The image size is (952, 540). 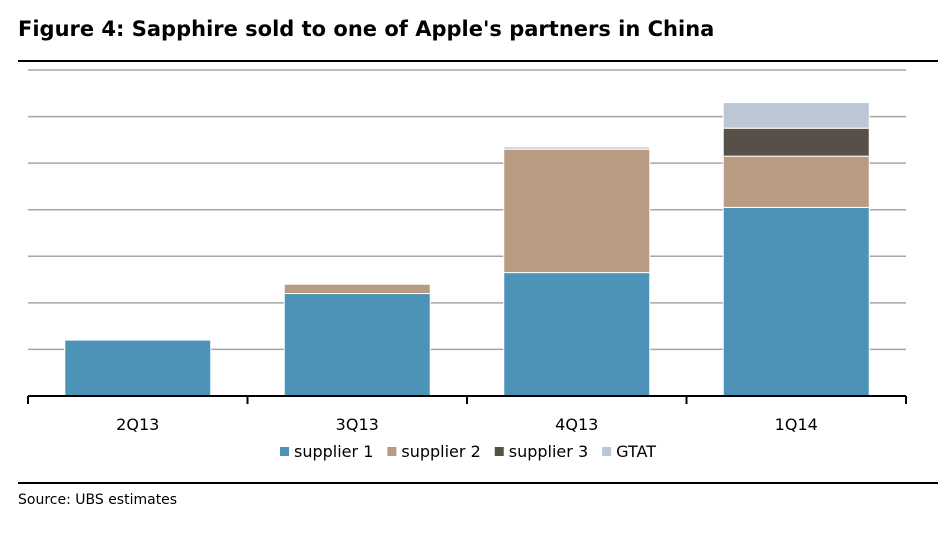 What do you see at coordinates (137, 424) in the screenshot?
I see `x-tick-label: 2Q13` at bounding box center [137, 424].